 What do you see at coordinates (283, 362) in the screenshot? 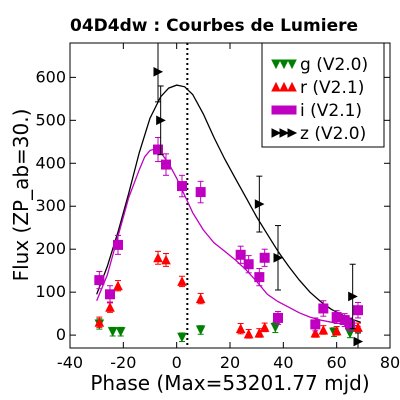
I see `x-tick-label: 40` at bounding box center [283, 362].